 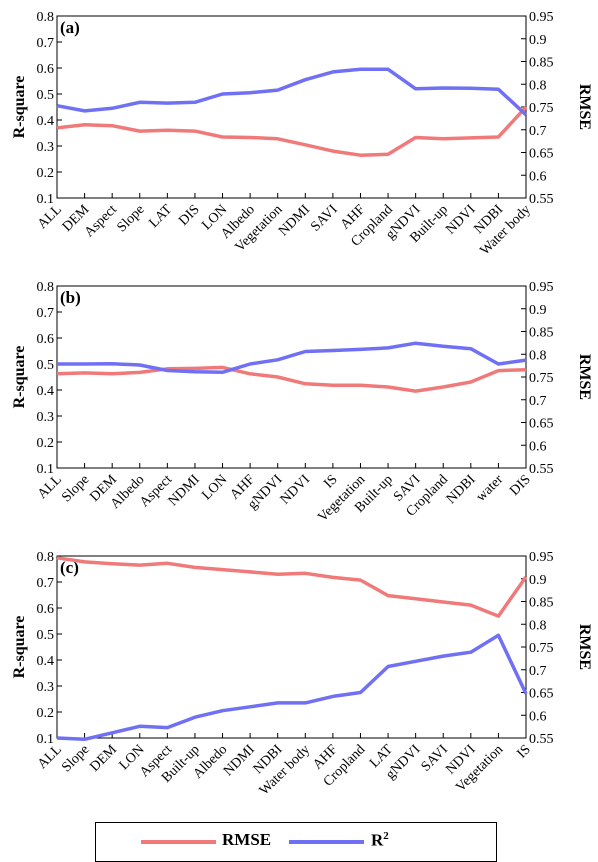 I want to click on x-tick-label: water, so click(x=490, y=488).